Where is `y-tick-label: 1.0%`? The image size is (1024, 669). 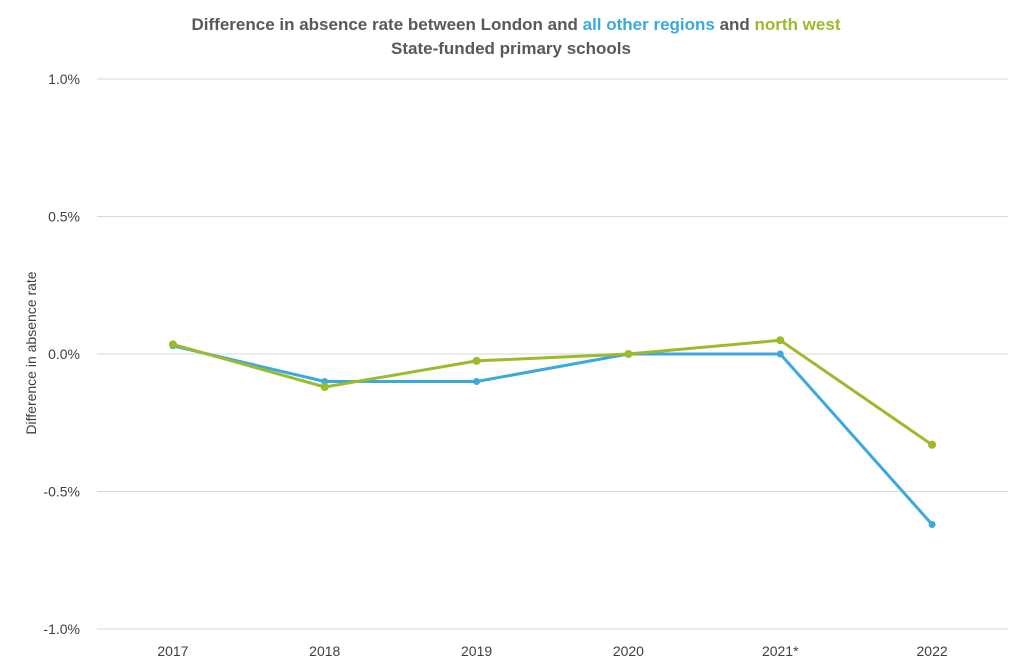 y-tick-label: 1.0% is located at coordinates (64, 79).